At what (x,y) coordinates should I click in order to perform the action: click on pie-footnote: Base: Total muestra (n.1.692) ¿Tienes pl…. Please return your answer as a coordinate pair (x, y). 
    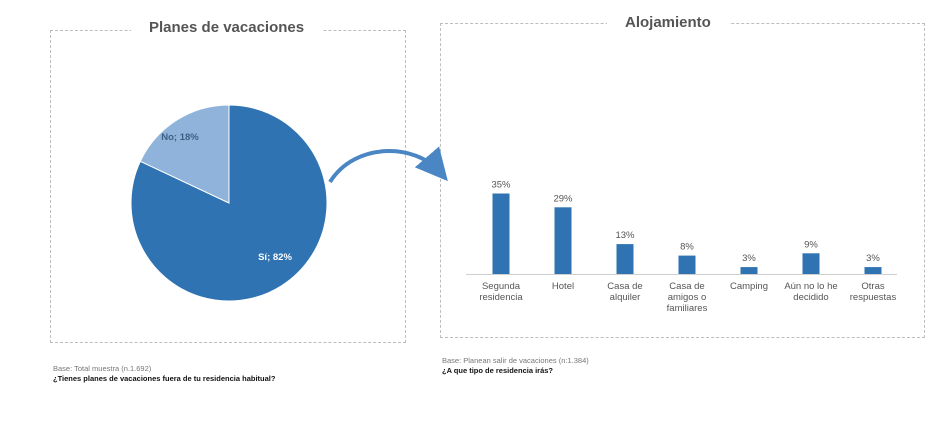
    Looking at the image, I should click on (164, 374).